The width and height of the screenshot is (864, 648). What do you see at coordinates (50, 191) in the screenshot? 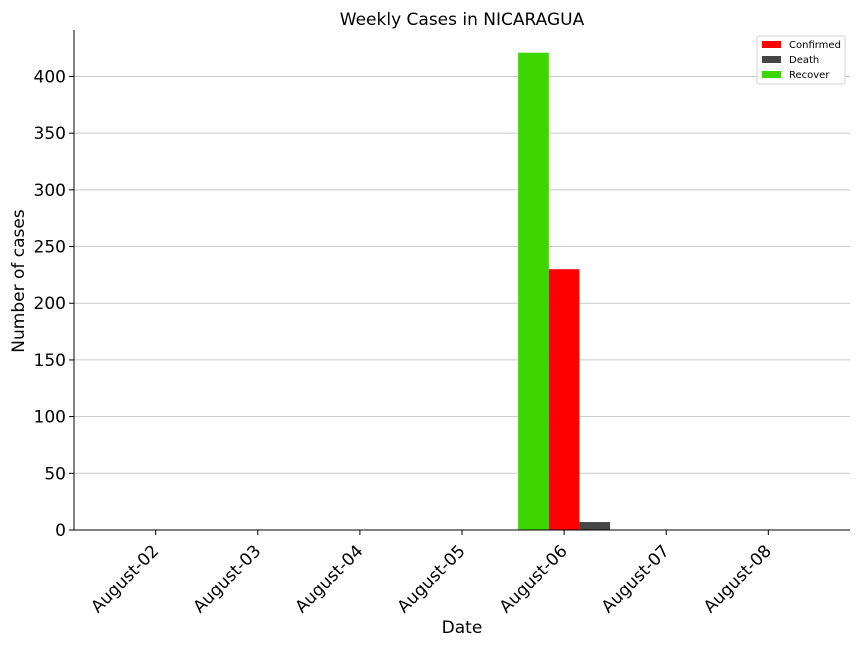
I see `y-tick-label: 300` at bounding box center [50, 191].